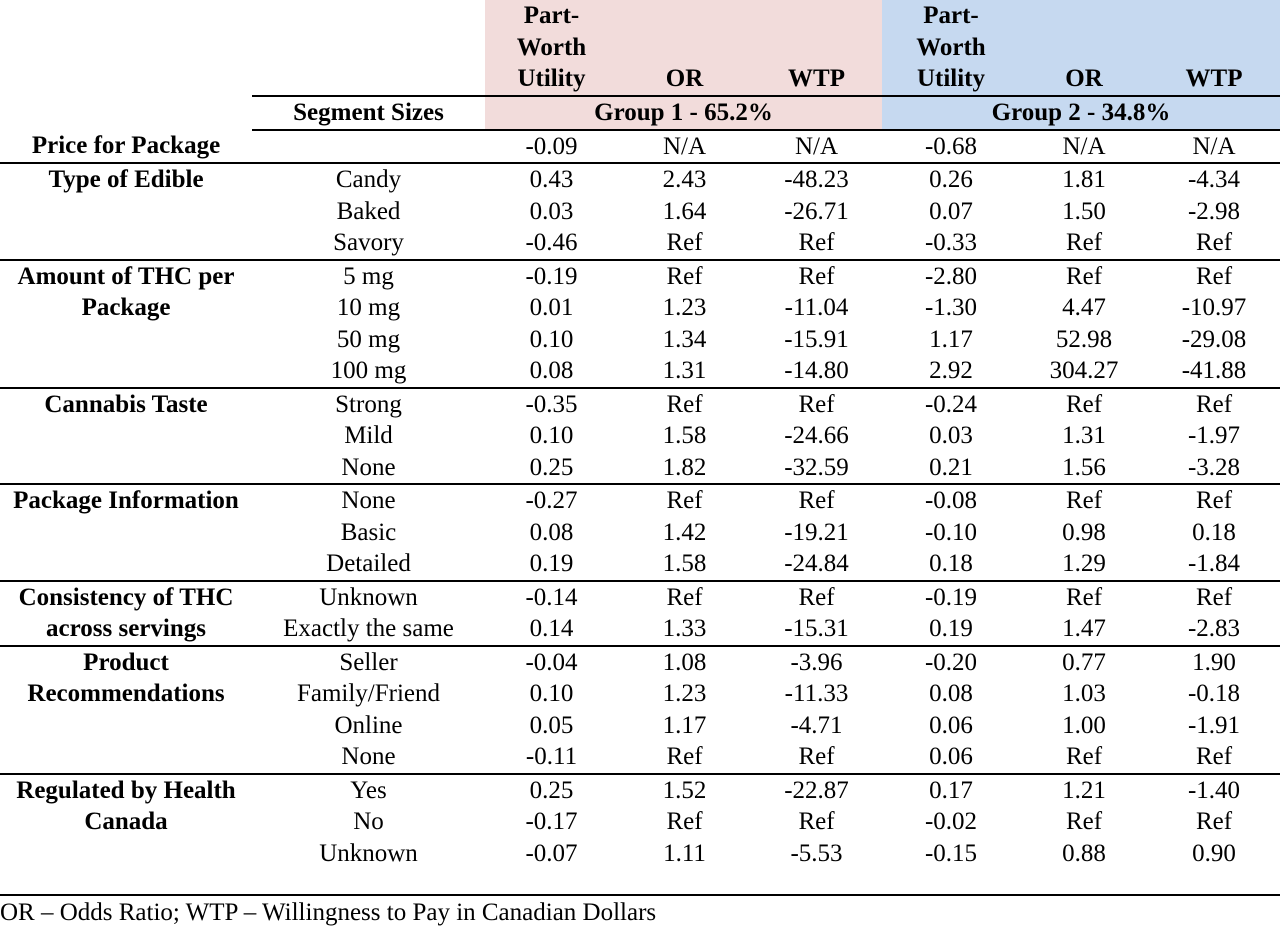 This screenshot has width=1280, height=932. I want to click on attribute-label: Amount of THC per Package, so click(126, 323).